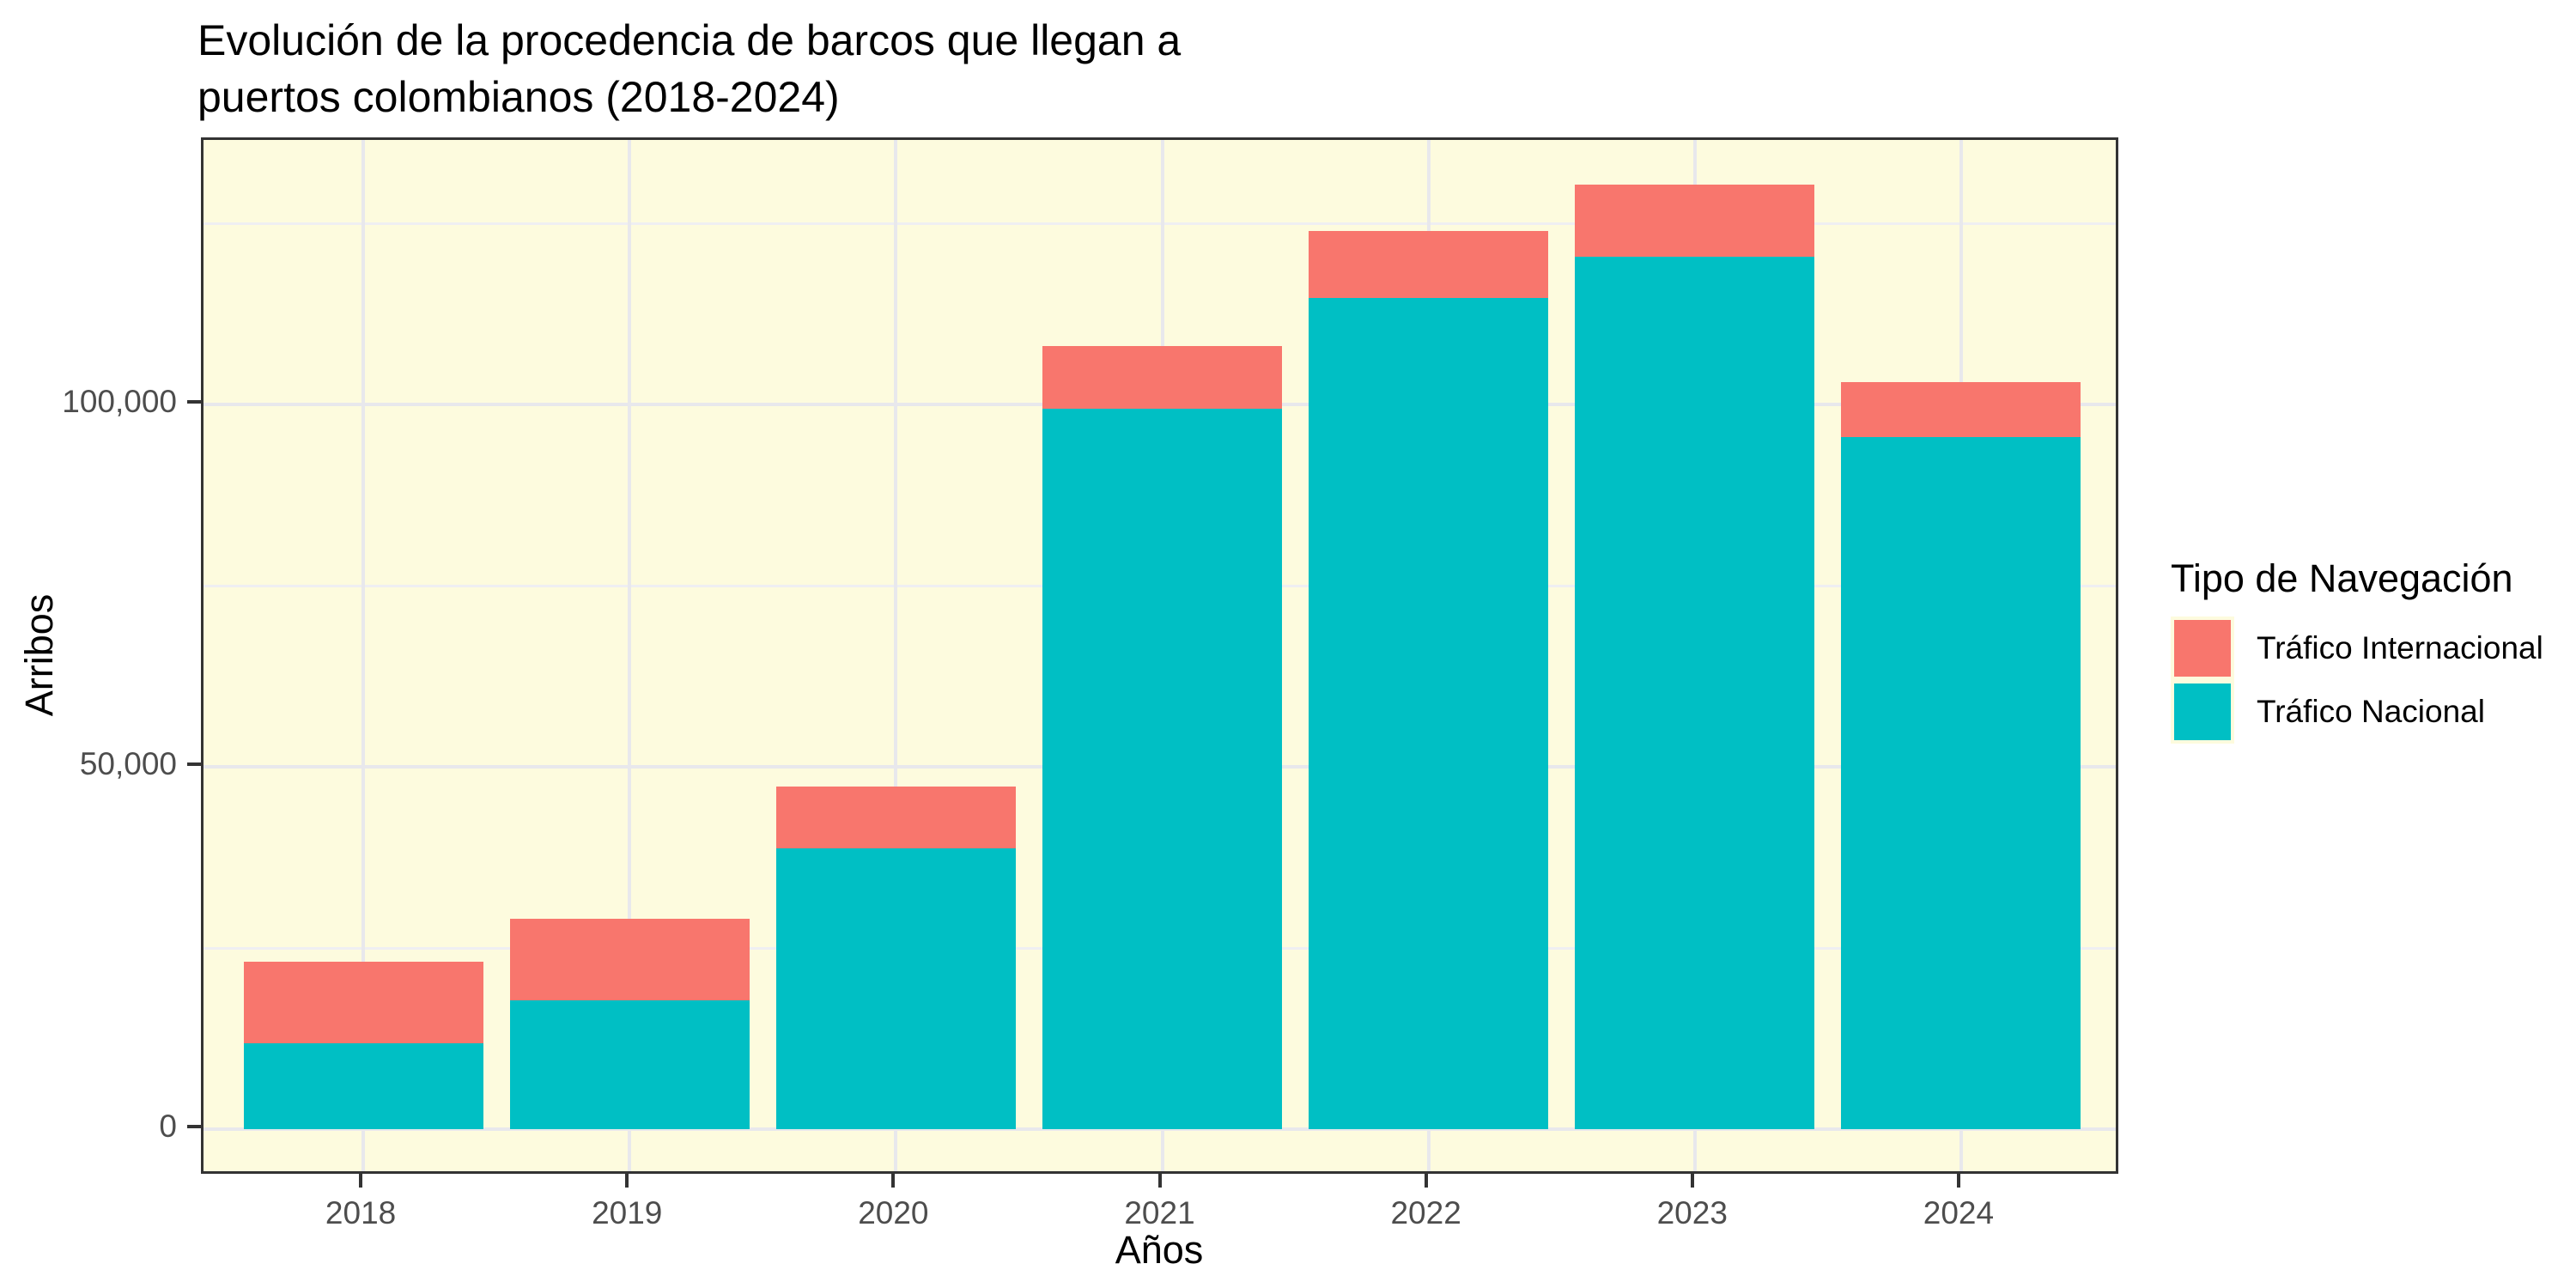 The image size is (2576, 1288). What do you see at coordinates (1695, 693) in the screenshot?
I see `bar-segment-nacional-2023` at bounding box center [1695, 693].